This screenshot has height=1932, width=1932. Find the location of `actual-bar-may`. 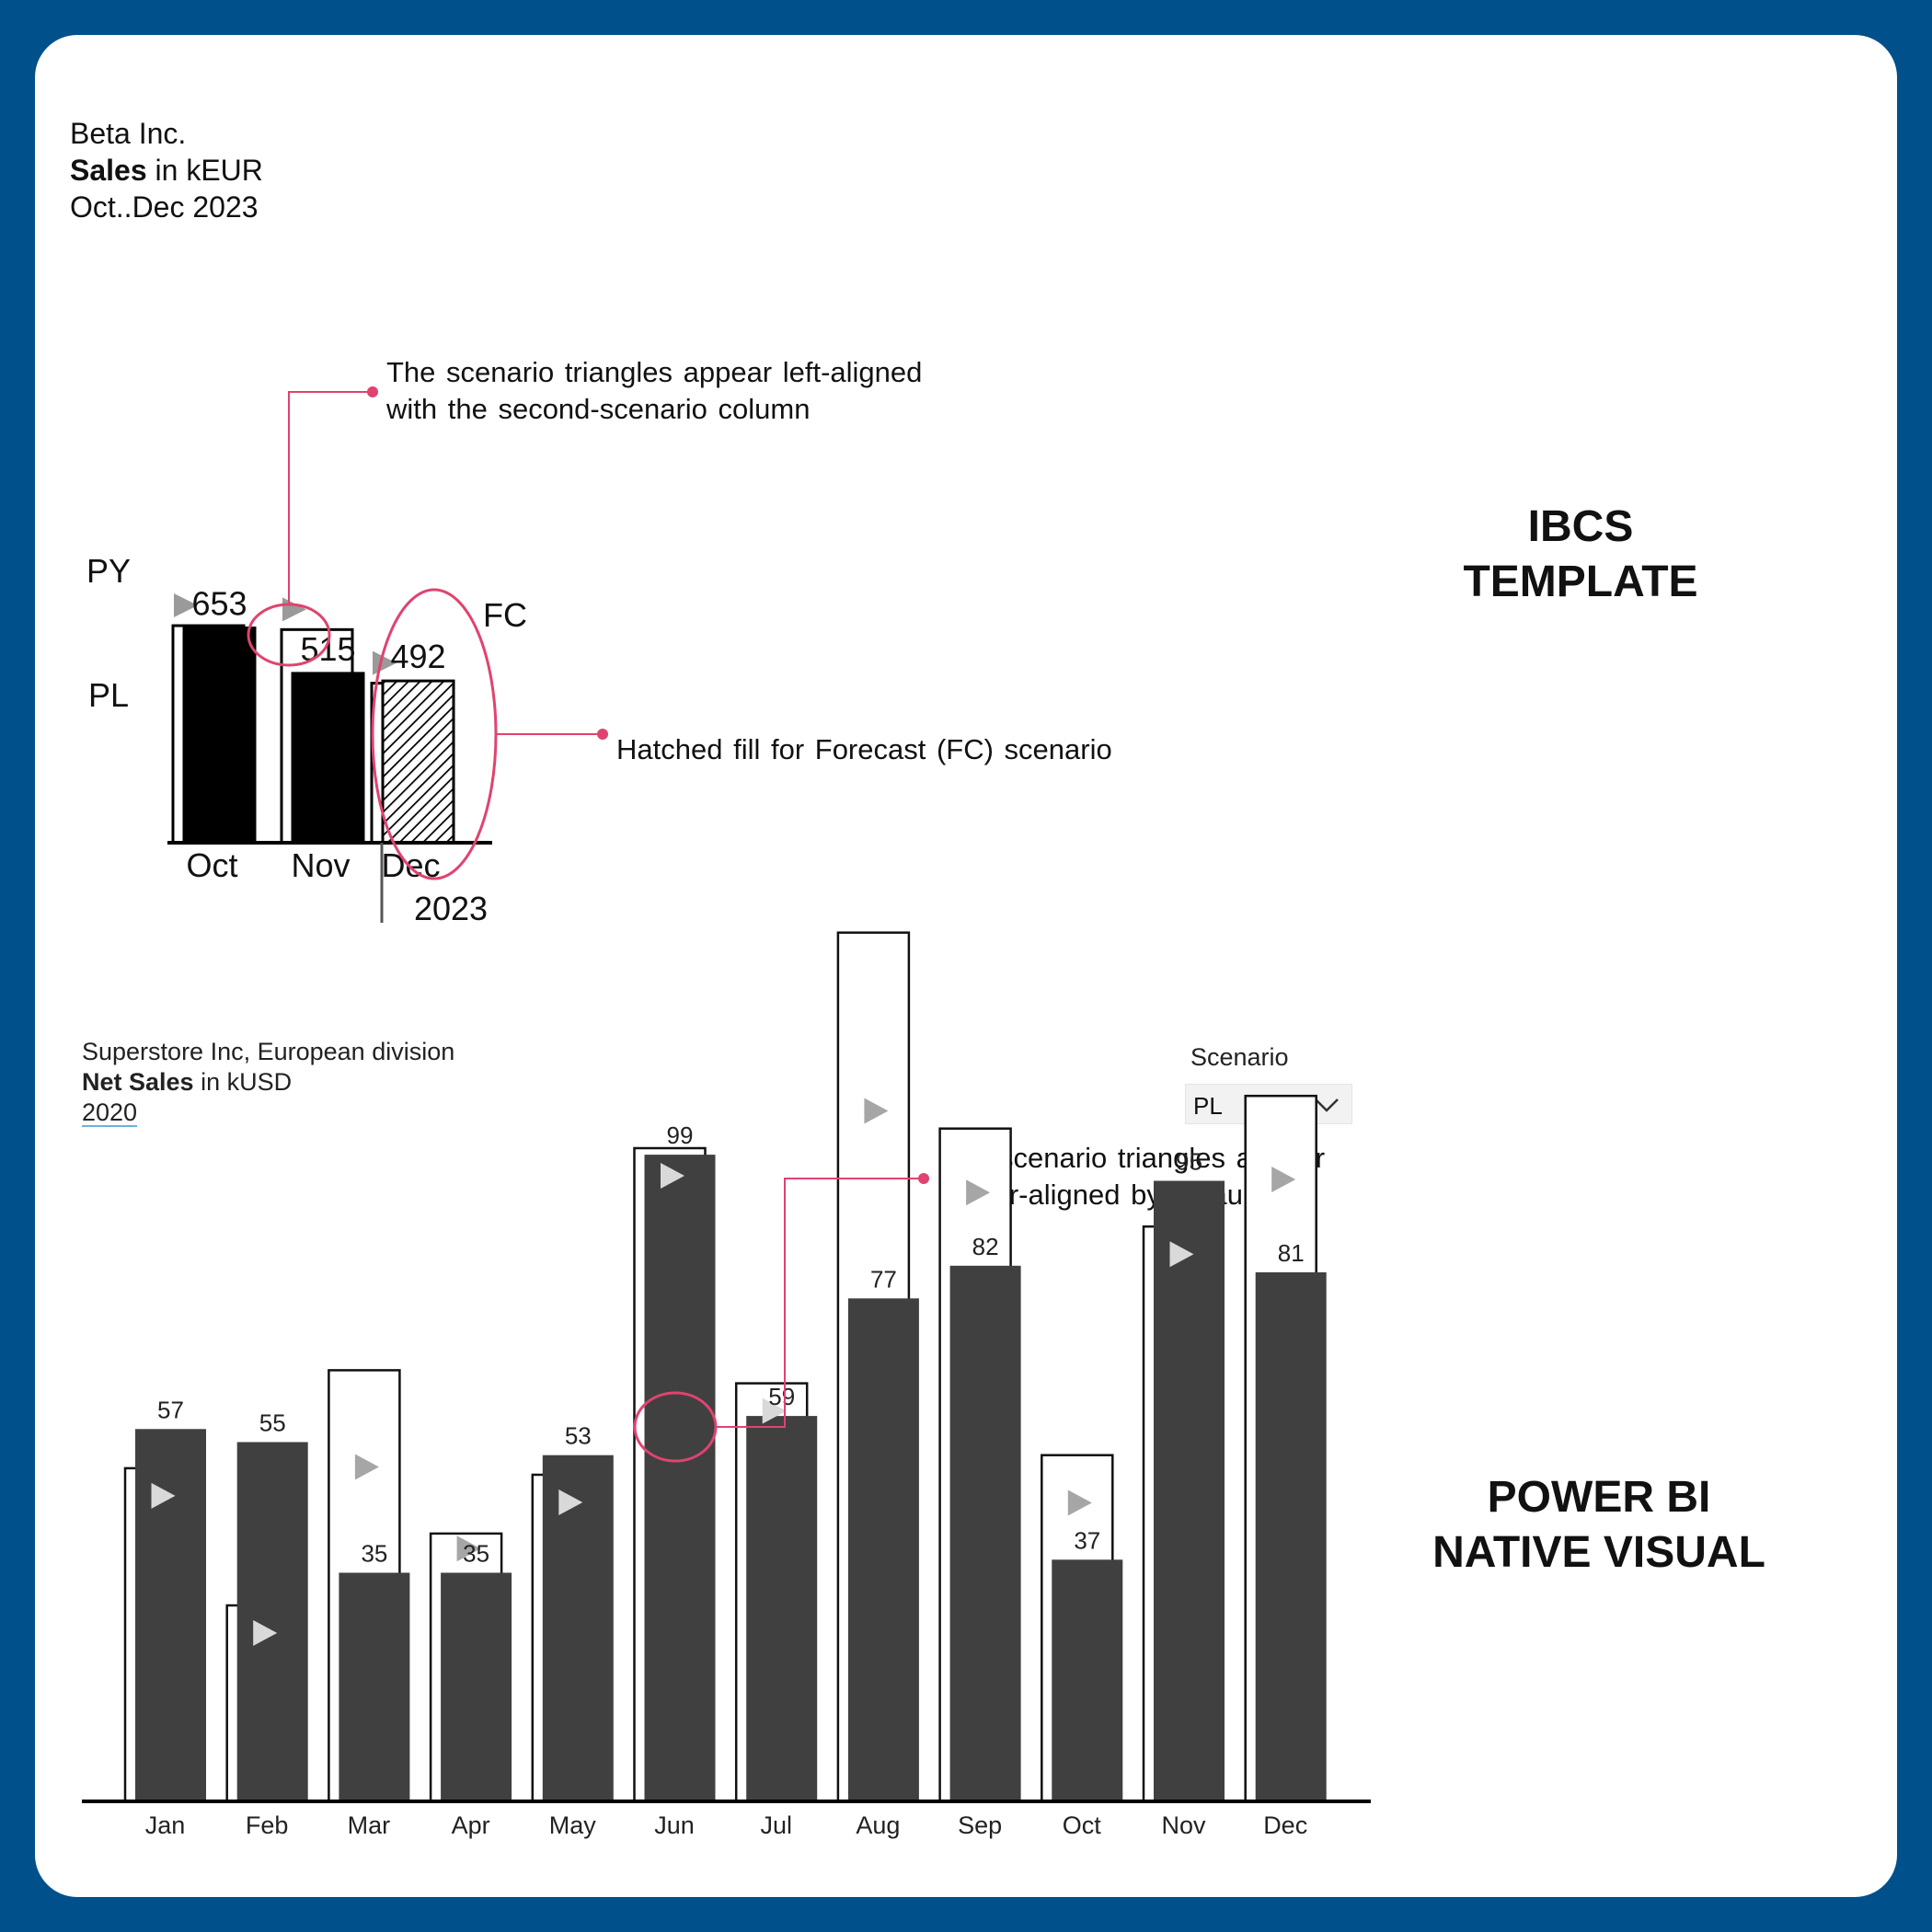

actual-bar-may is located at coordinates (578, 1628).